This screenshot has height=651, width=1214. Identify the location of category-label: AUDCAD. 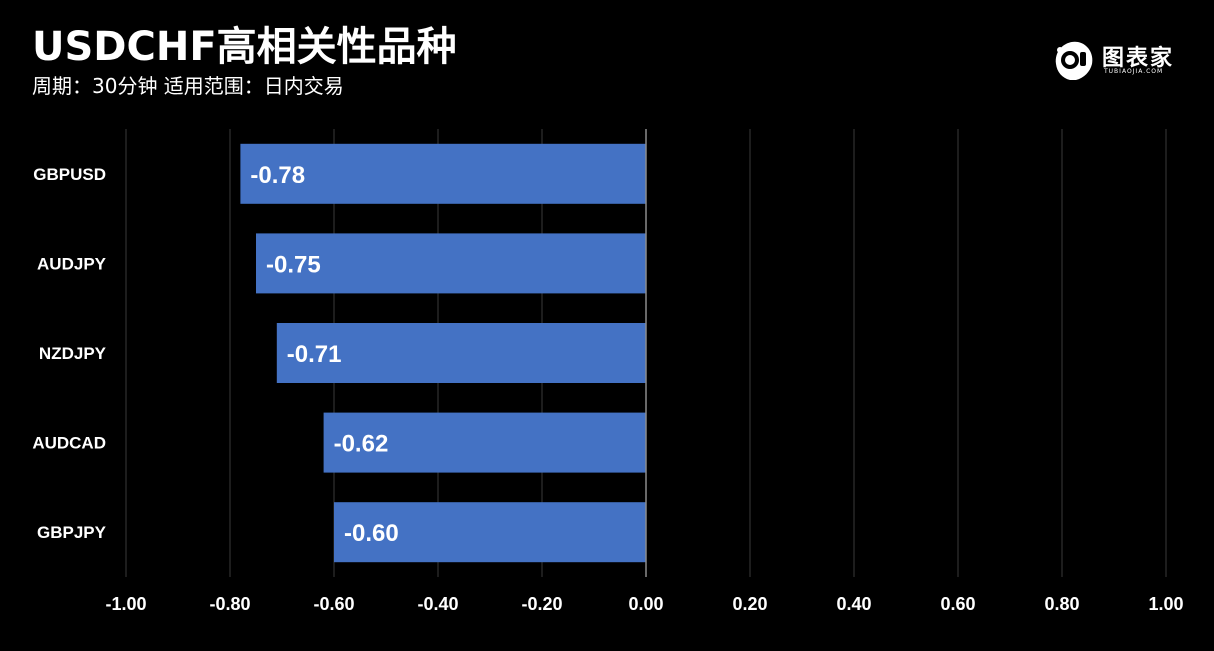
(69, 443).